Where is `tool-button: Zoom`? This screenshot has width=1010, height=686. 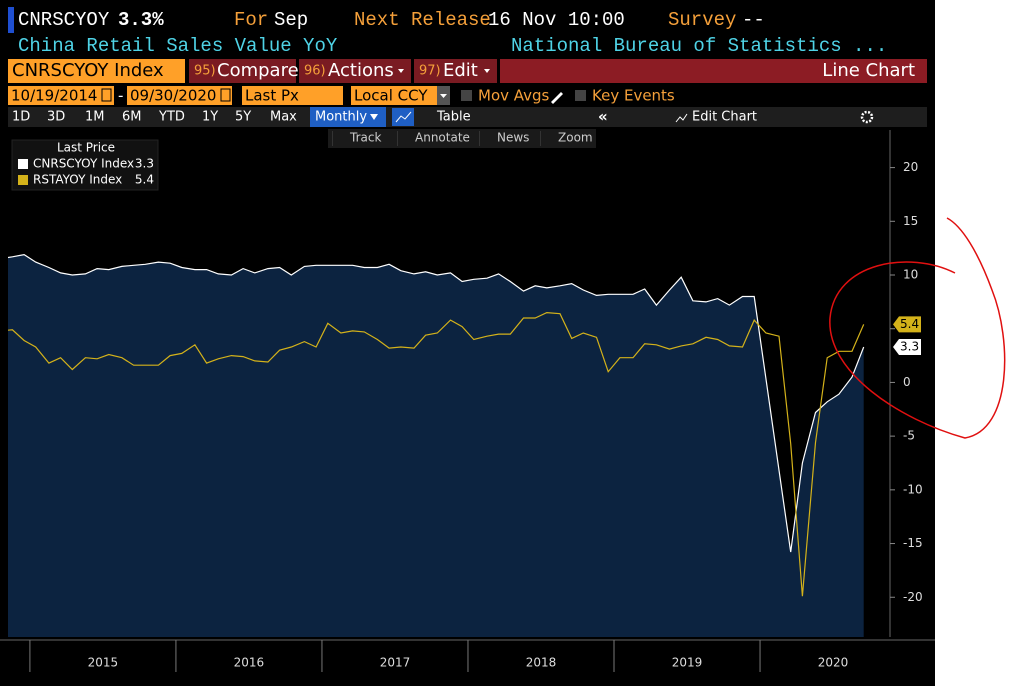
tool-button: Zoom is located at coordinates (575, 138).